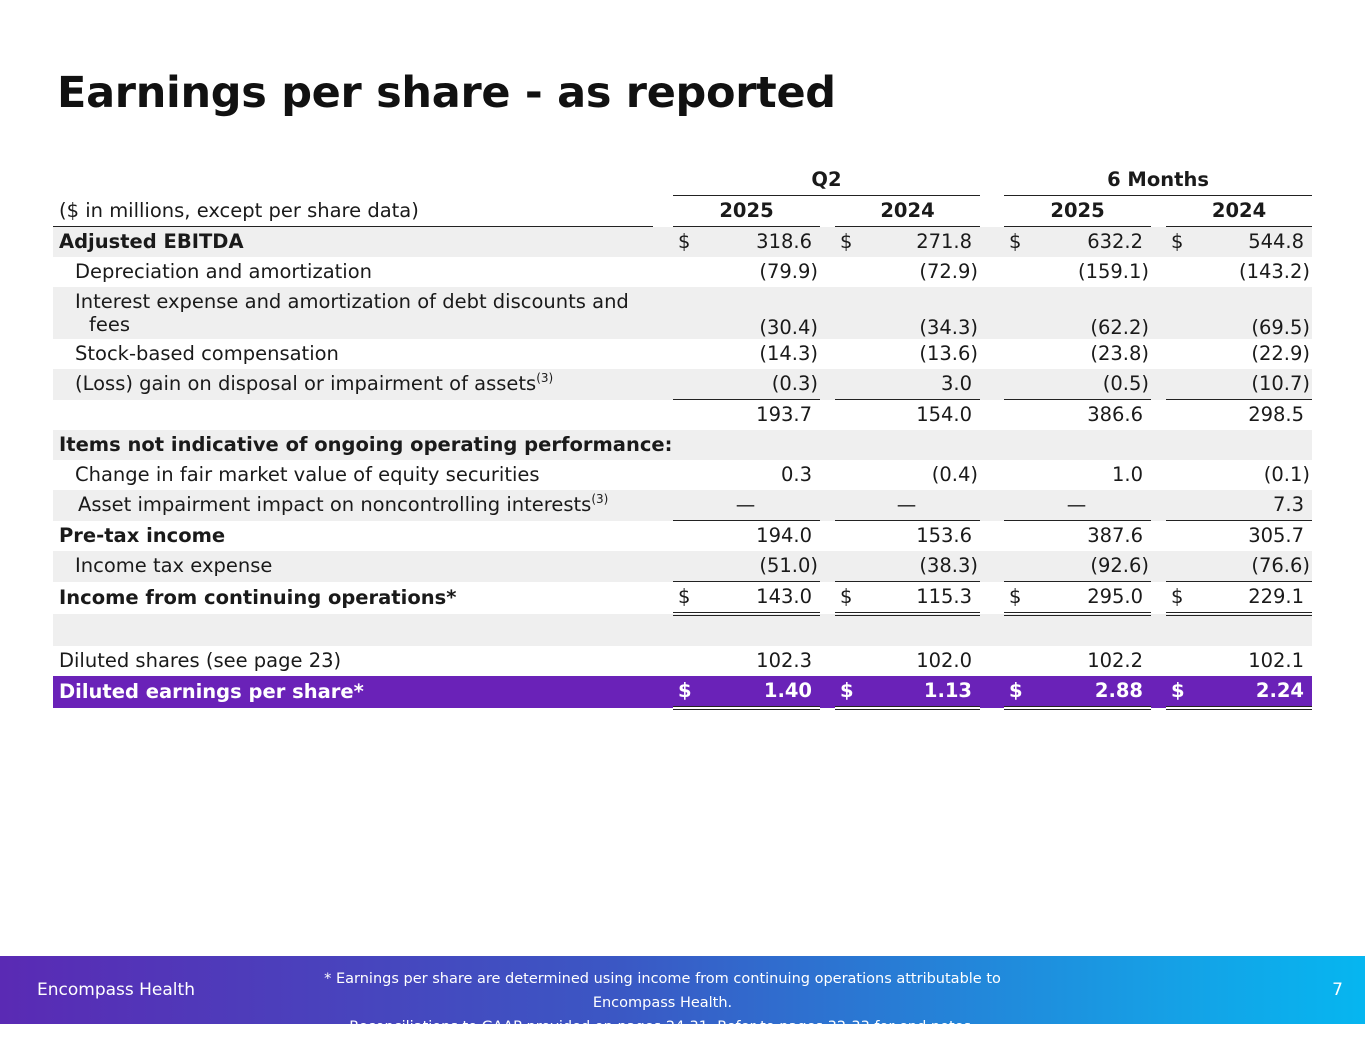  What do you see at coordinates (1078, 693) in the screenshot?
I see `value-cell: $2.88` at bounding box center [1078, 693].